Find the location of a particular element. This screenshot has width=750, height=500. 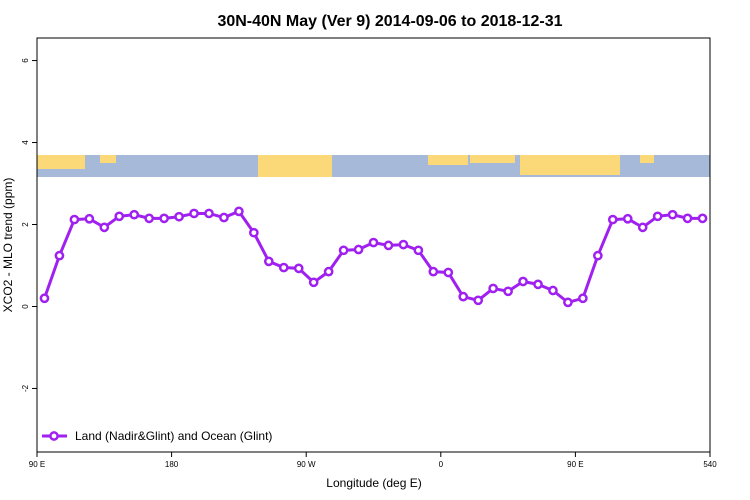

y-tick-label: 6 is located at coordinates (25, 60).